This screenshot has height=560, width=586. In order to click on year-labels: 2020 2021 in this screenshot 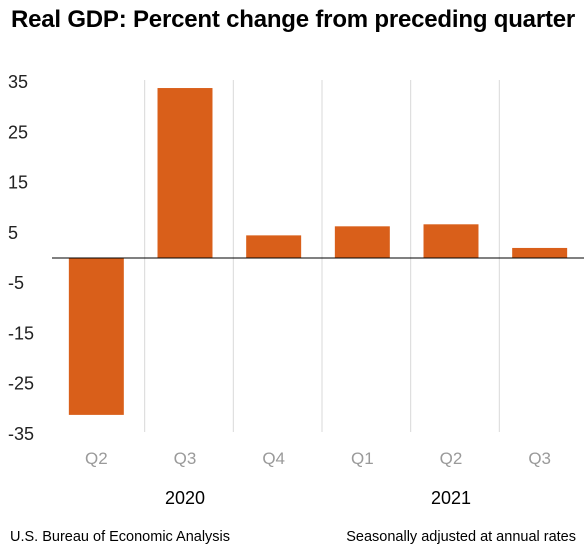, I will do `click(318, 498)`.